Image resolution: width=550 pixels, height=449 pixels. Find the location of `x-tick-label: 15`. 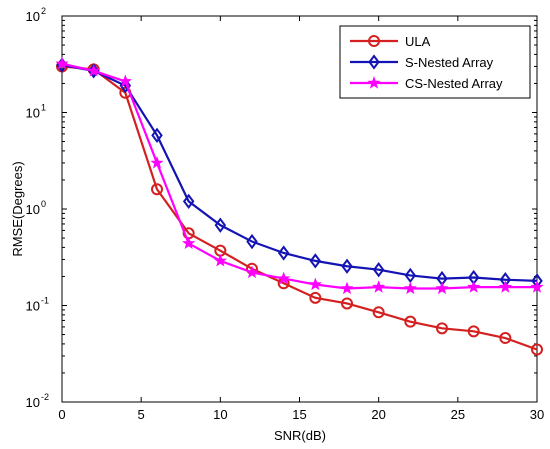

x-tick-label: 15 is located at coordinates (299, 414).